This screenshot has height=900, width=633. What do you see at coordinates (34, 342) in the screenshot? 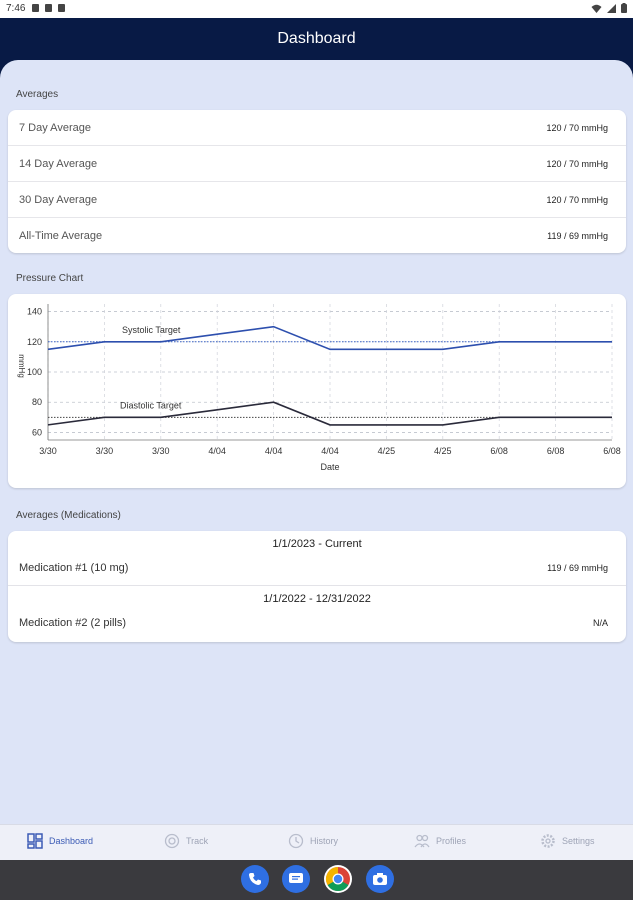
I see `y-tick-label: 120` at bounding box center [34, 342].